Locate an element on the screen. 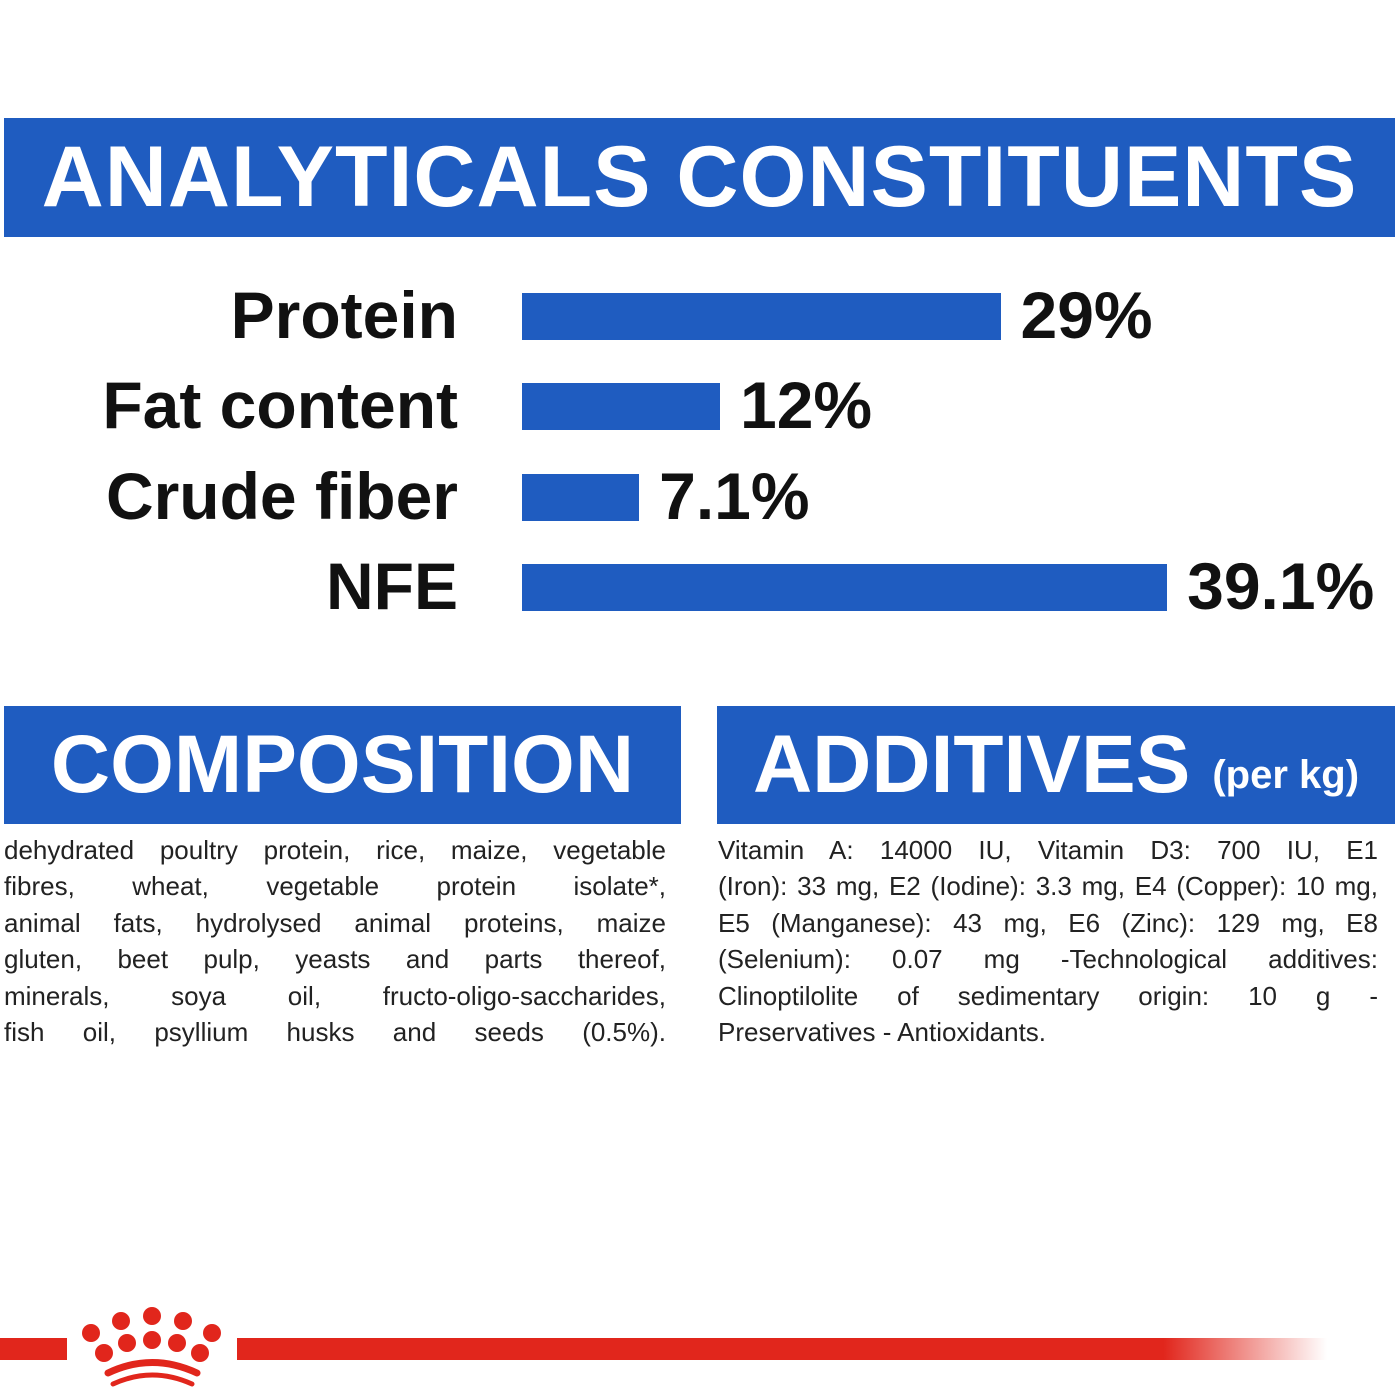 Image resolution: width=1400 pixels, height=1400 pixels. brand-footer is located at coordinates (663, 1347).